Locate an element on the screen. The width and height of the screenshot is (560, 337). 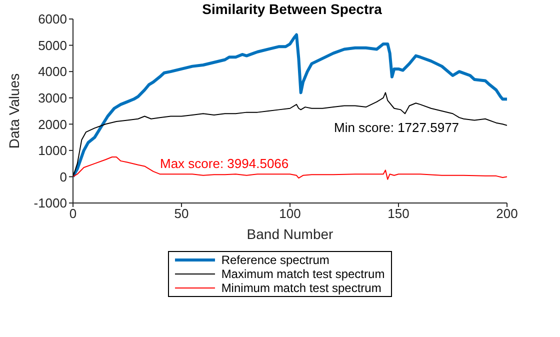
y-tick-label: 5000 is located at coordinates (52, 45).